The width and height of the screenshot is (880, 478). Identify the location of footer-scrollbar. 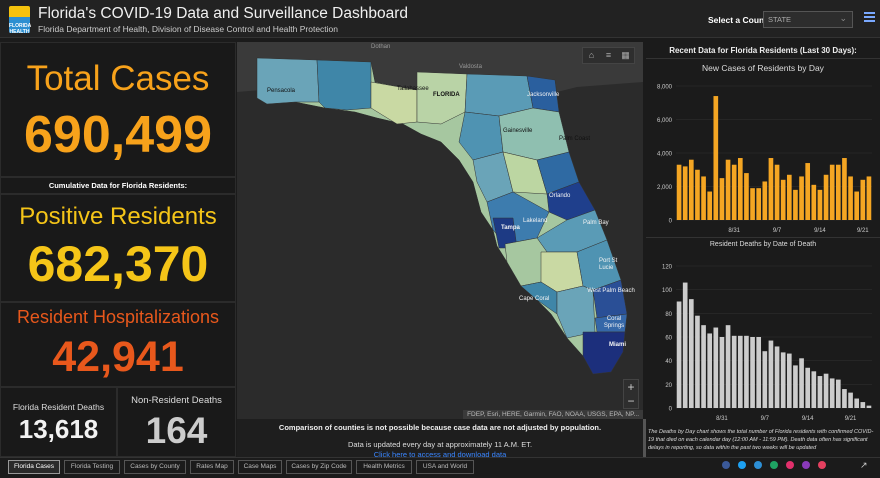
(644, 438).